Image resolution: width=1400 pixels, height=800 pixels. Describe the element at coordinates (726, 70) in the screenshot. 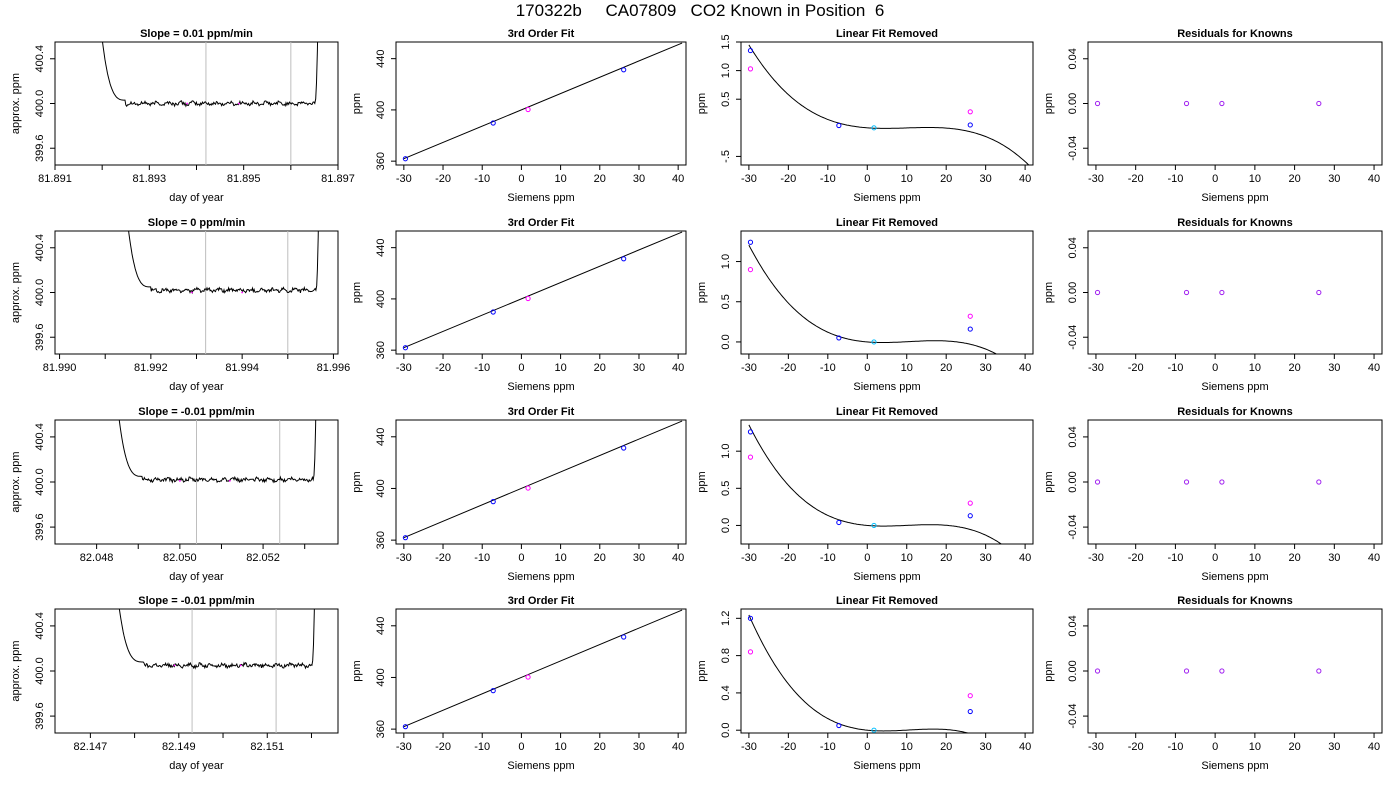

I see `y-tick-label: 1.0` at that location.